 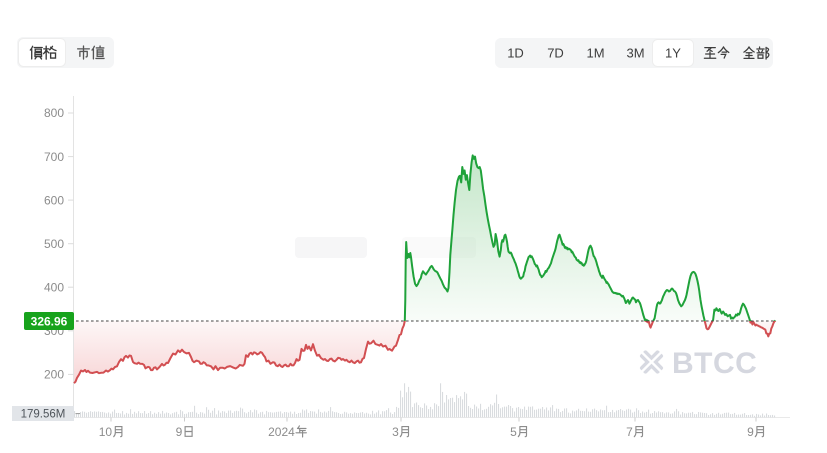 I want to click on svg-text: 5, so click(x=513, y=432).